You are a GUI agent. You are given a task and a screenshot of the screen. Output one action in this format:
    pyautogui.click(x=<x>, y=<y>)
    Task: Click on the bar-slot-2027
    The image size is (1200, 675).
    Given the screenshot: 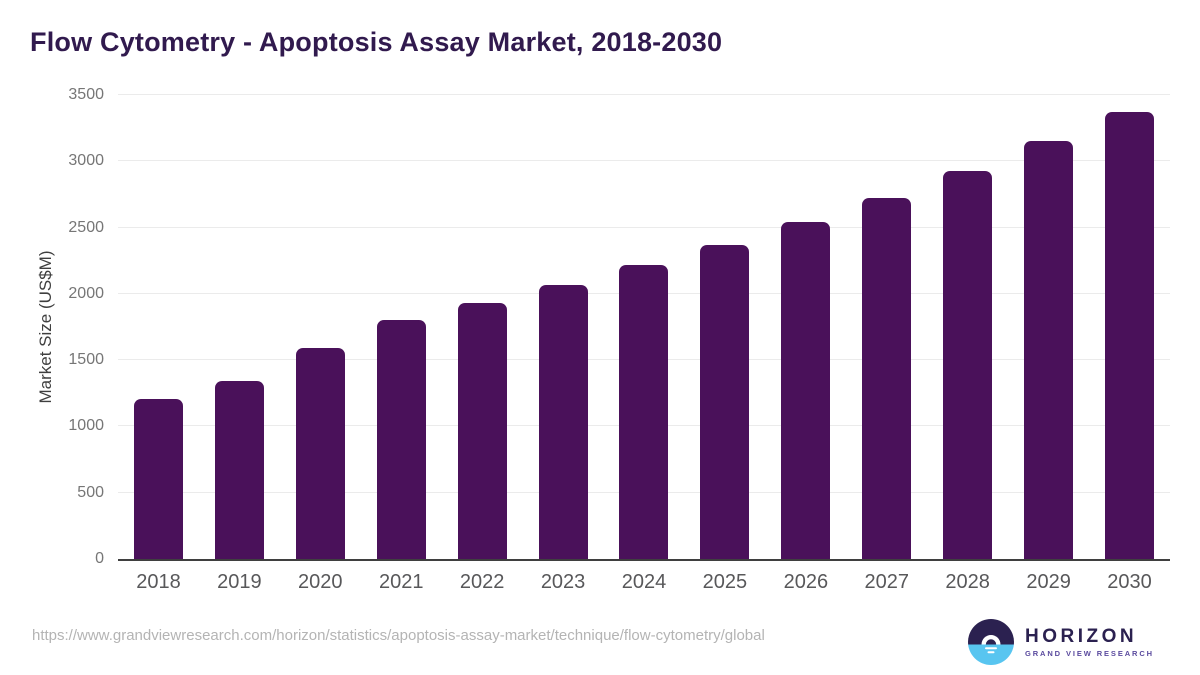 What is the action you would take?
    pyautogui.click(x=886, y=327)
    